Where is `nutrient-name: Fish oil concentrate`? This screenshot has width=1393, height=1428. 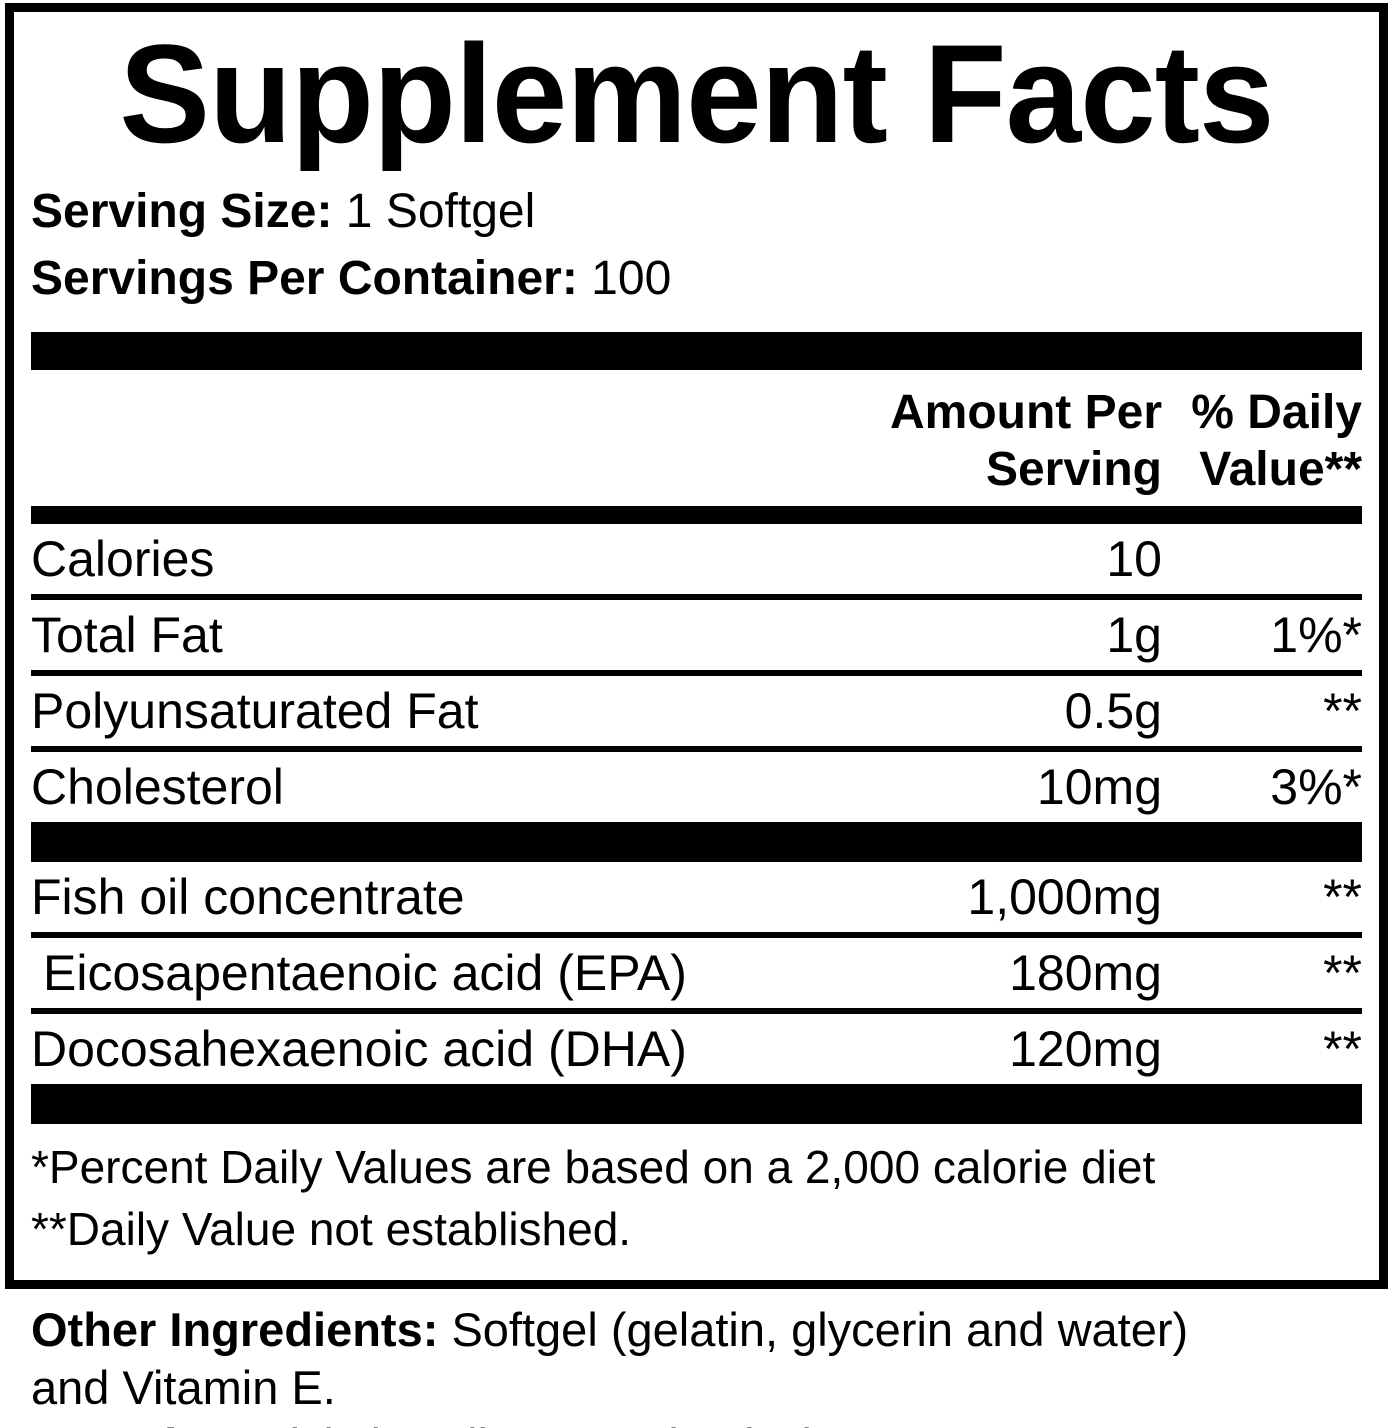
nutrient-name: Fish oil concentrate is located at coordinates (248, 897).